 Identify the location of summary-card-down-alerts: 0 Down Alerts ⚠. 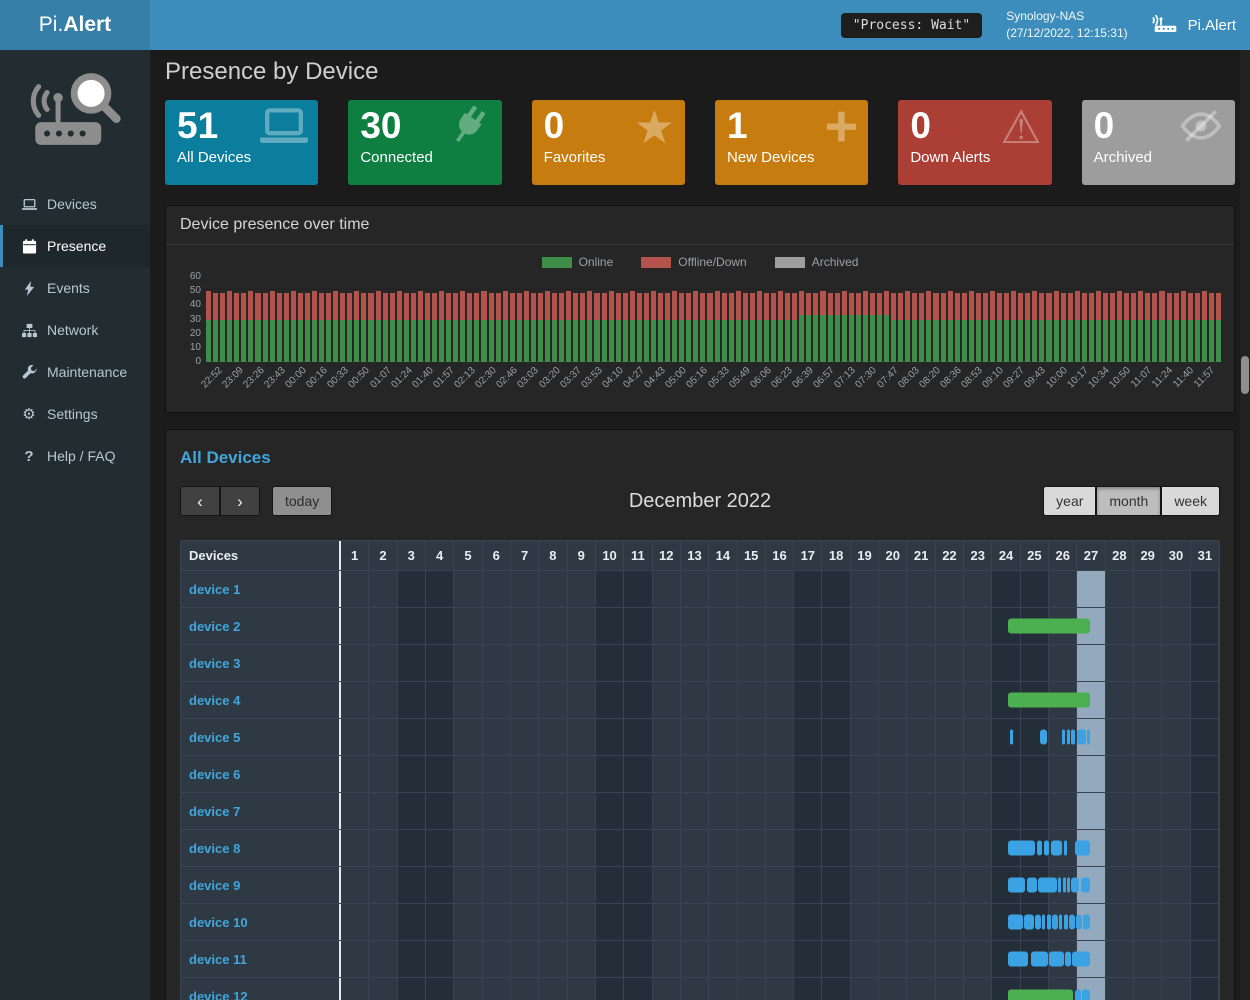
(975, 142).